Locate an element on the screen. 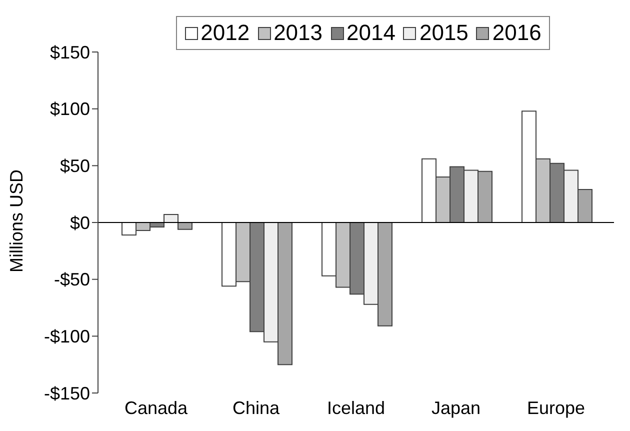 The width and height of the screenshot is (630, 431). y-tick-label: -$150 is located at coordinates (67, 393).